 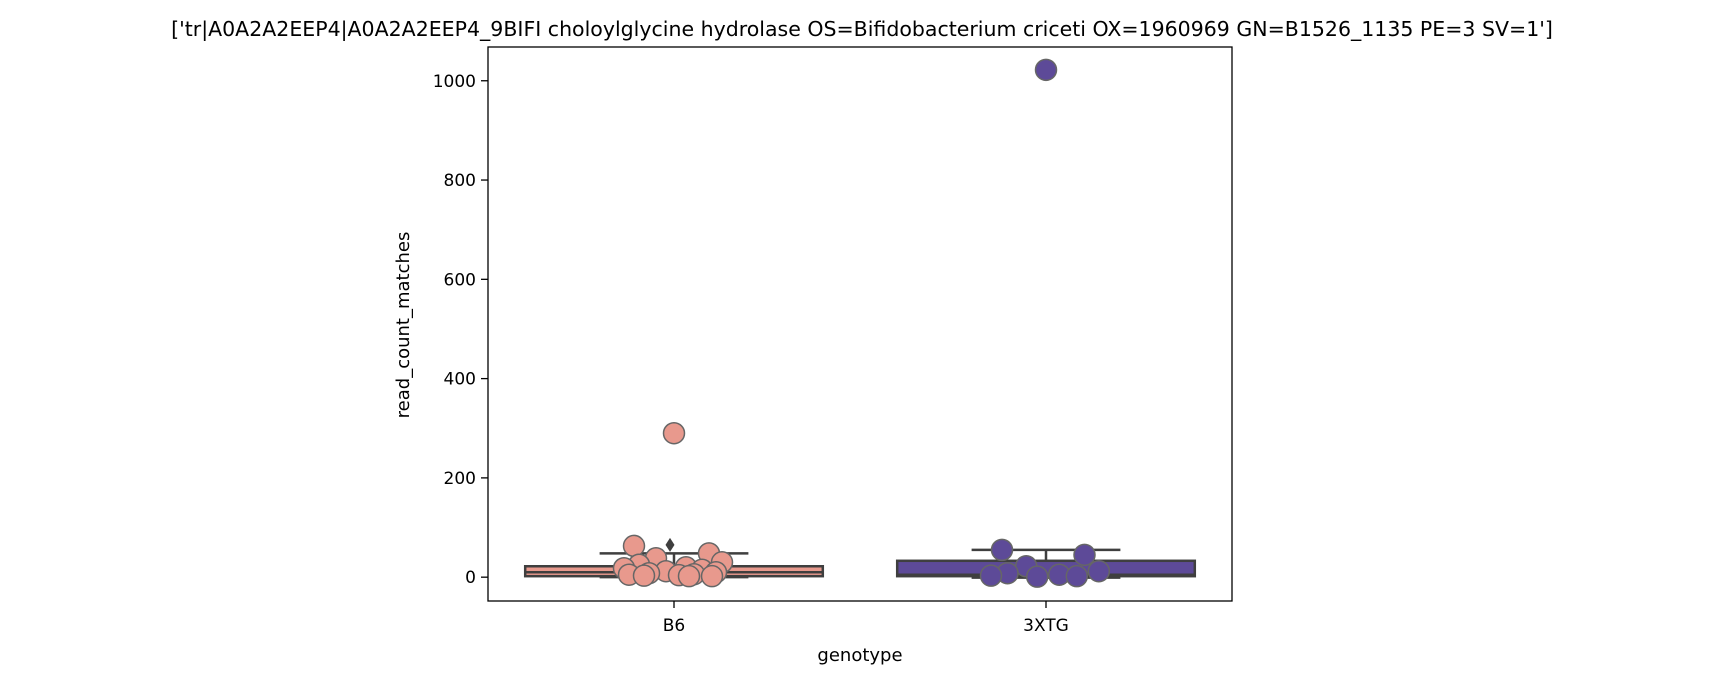 What do you see at coordinates (460, 181) in the screenshot?
I see `y-tick-label: 800` at bounding box center [460, 181].